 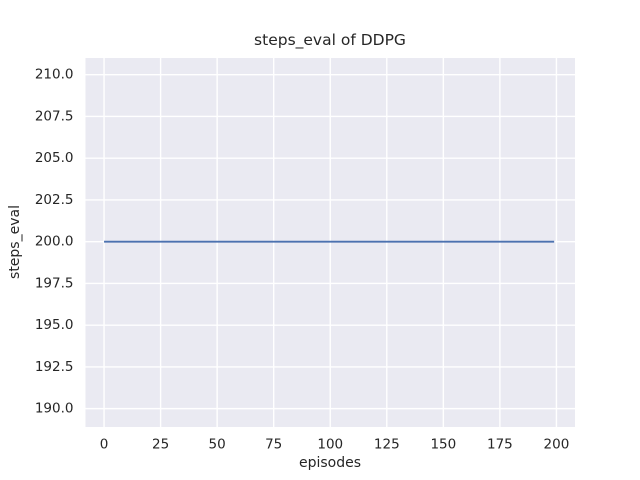 I want to click on x-tick-label: 150, so click(x=443, y=445).